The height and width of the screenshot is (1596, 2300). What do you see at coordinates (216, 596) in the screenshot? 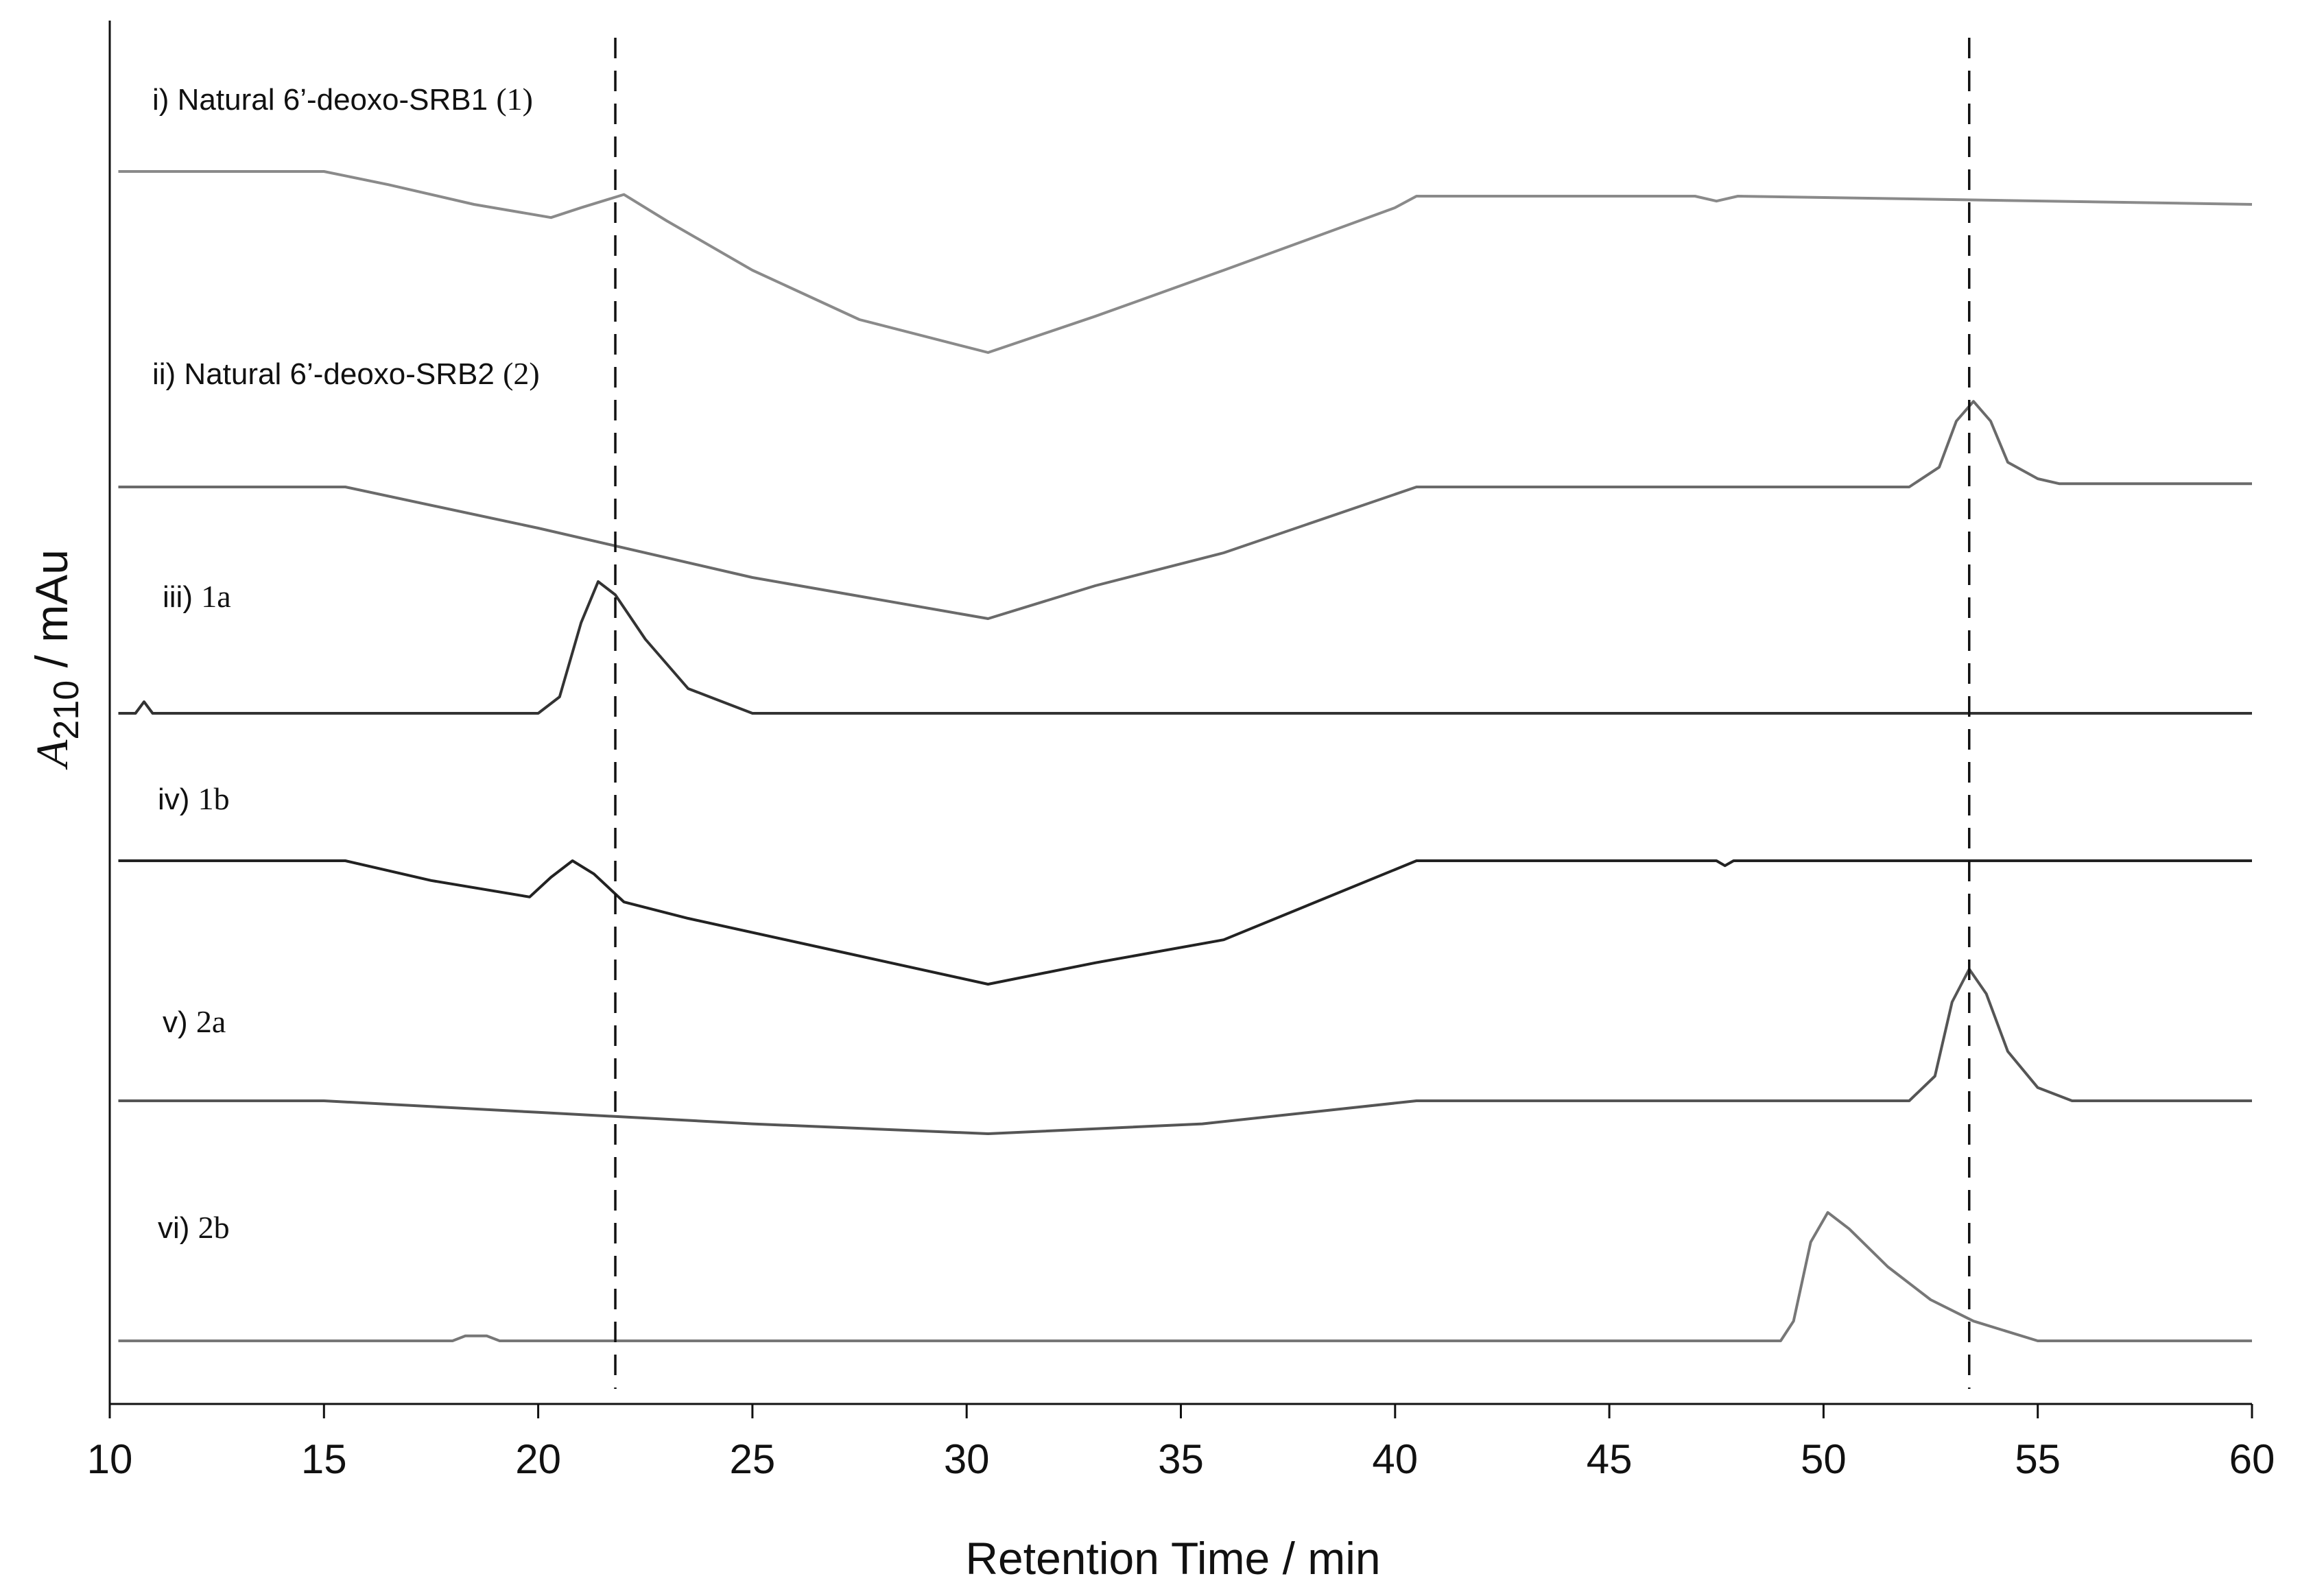
I see `trace-label-compound: 1a` at bounding box center [216, 596].